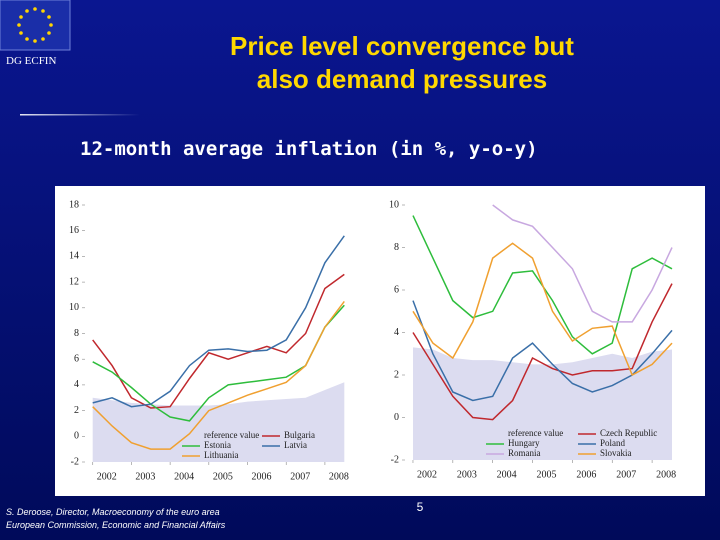 This screenshot has width=720, height=540. What do you see at coordinates (402, 46) in the screenshot?
I see `slide-title: Price level convergence but` at bounding box center [402, 46].